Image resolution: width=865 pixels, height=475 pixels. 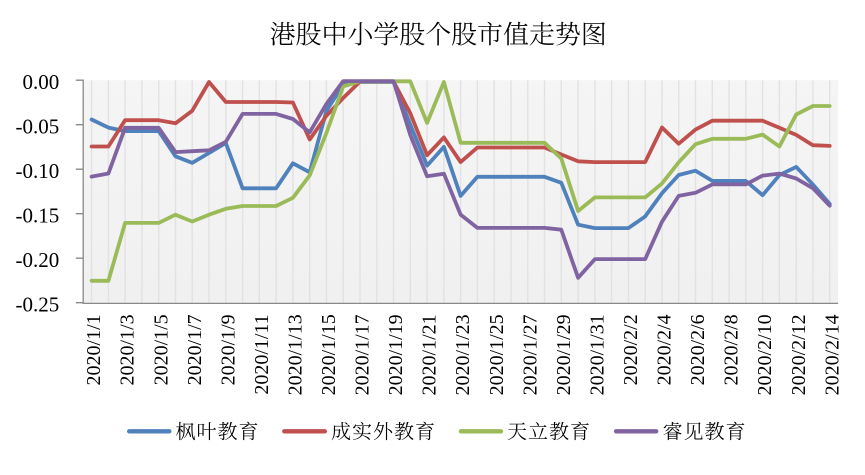 What do you see at coordinates (38, 171) in the screenshot?
I see `svg-text: -0.10` at bounding box center [38, 171].